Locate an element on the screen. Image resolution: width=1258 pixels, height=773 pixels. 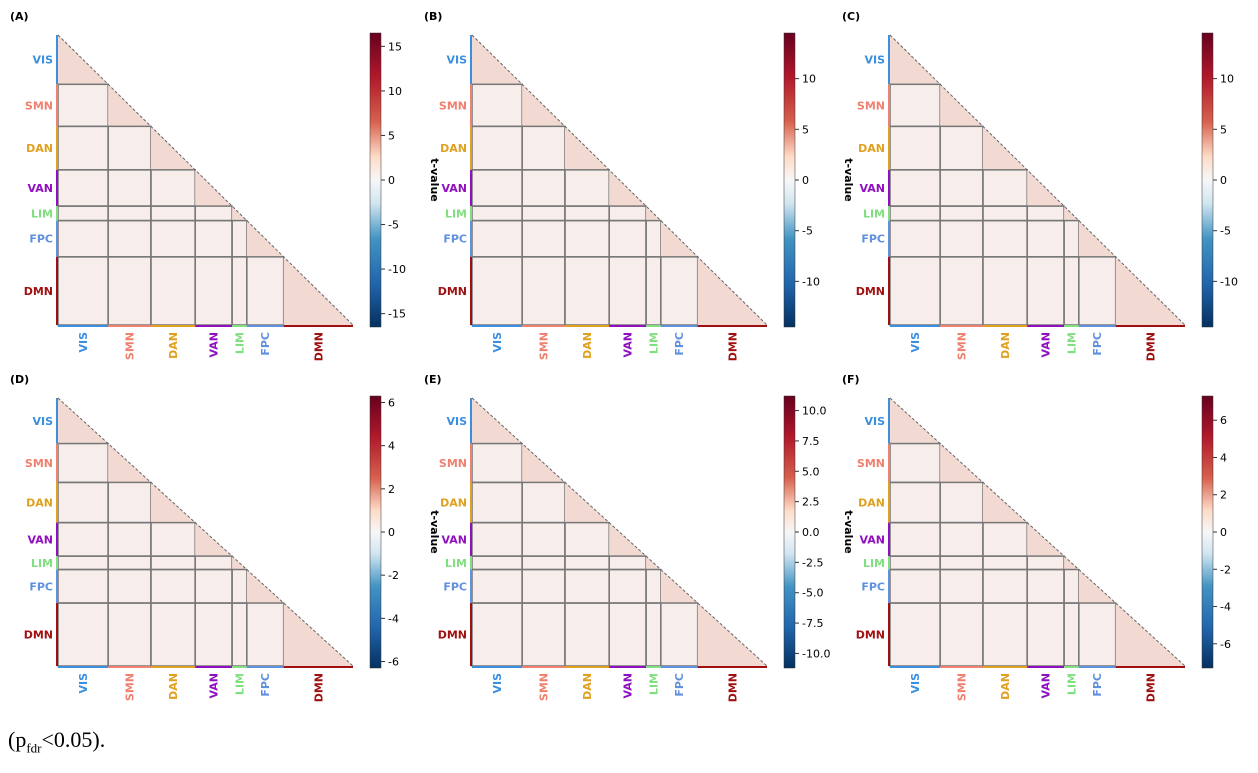
colorbar-tick-label: -15 is located at coordinates (397, 314).